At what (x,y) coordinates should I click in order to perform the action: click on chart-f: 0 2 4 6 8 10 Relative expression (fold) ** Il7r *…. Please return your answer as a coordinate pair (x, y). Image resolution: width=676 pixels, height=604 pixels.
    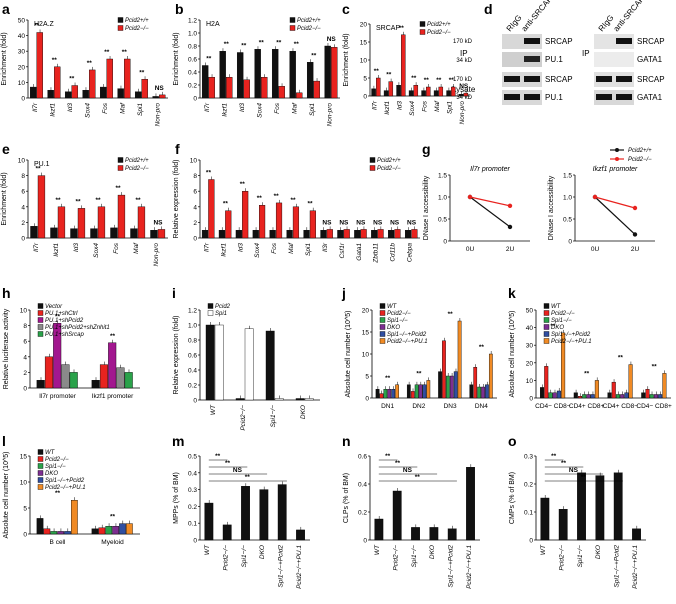
    Looking at the image, I should click on (296, 210).